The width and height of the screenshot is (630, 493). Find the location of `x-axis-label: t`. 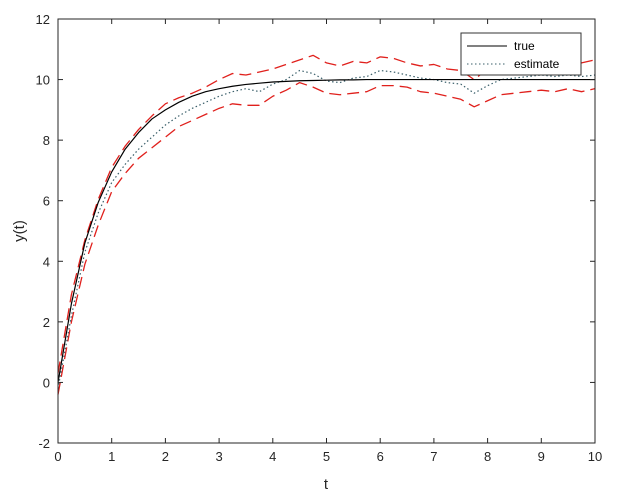

x-axis-label: t is located at coordinates (326, 484).